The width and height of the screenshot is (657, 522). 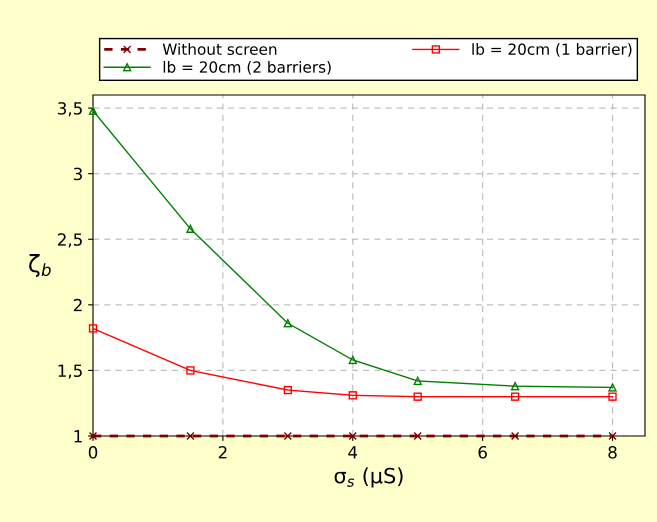 What do you see at coordinates (78, 305) in the screenshot?
I see `y-tick-label: 2` at bounding box center [78, 305].